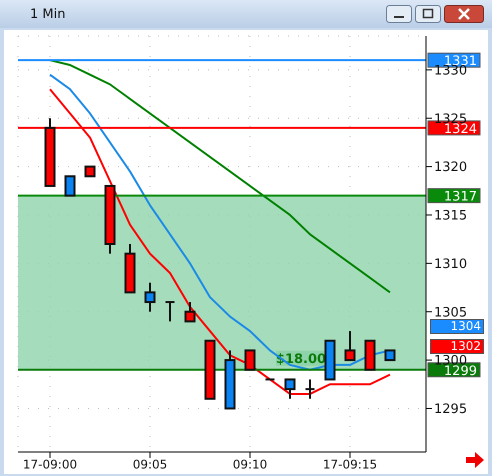  Describe the element at coordinates (48, 14) in the screenshot. I see `chart-title: 1 Min` at that location.